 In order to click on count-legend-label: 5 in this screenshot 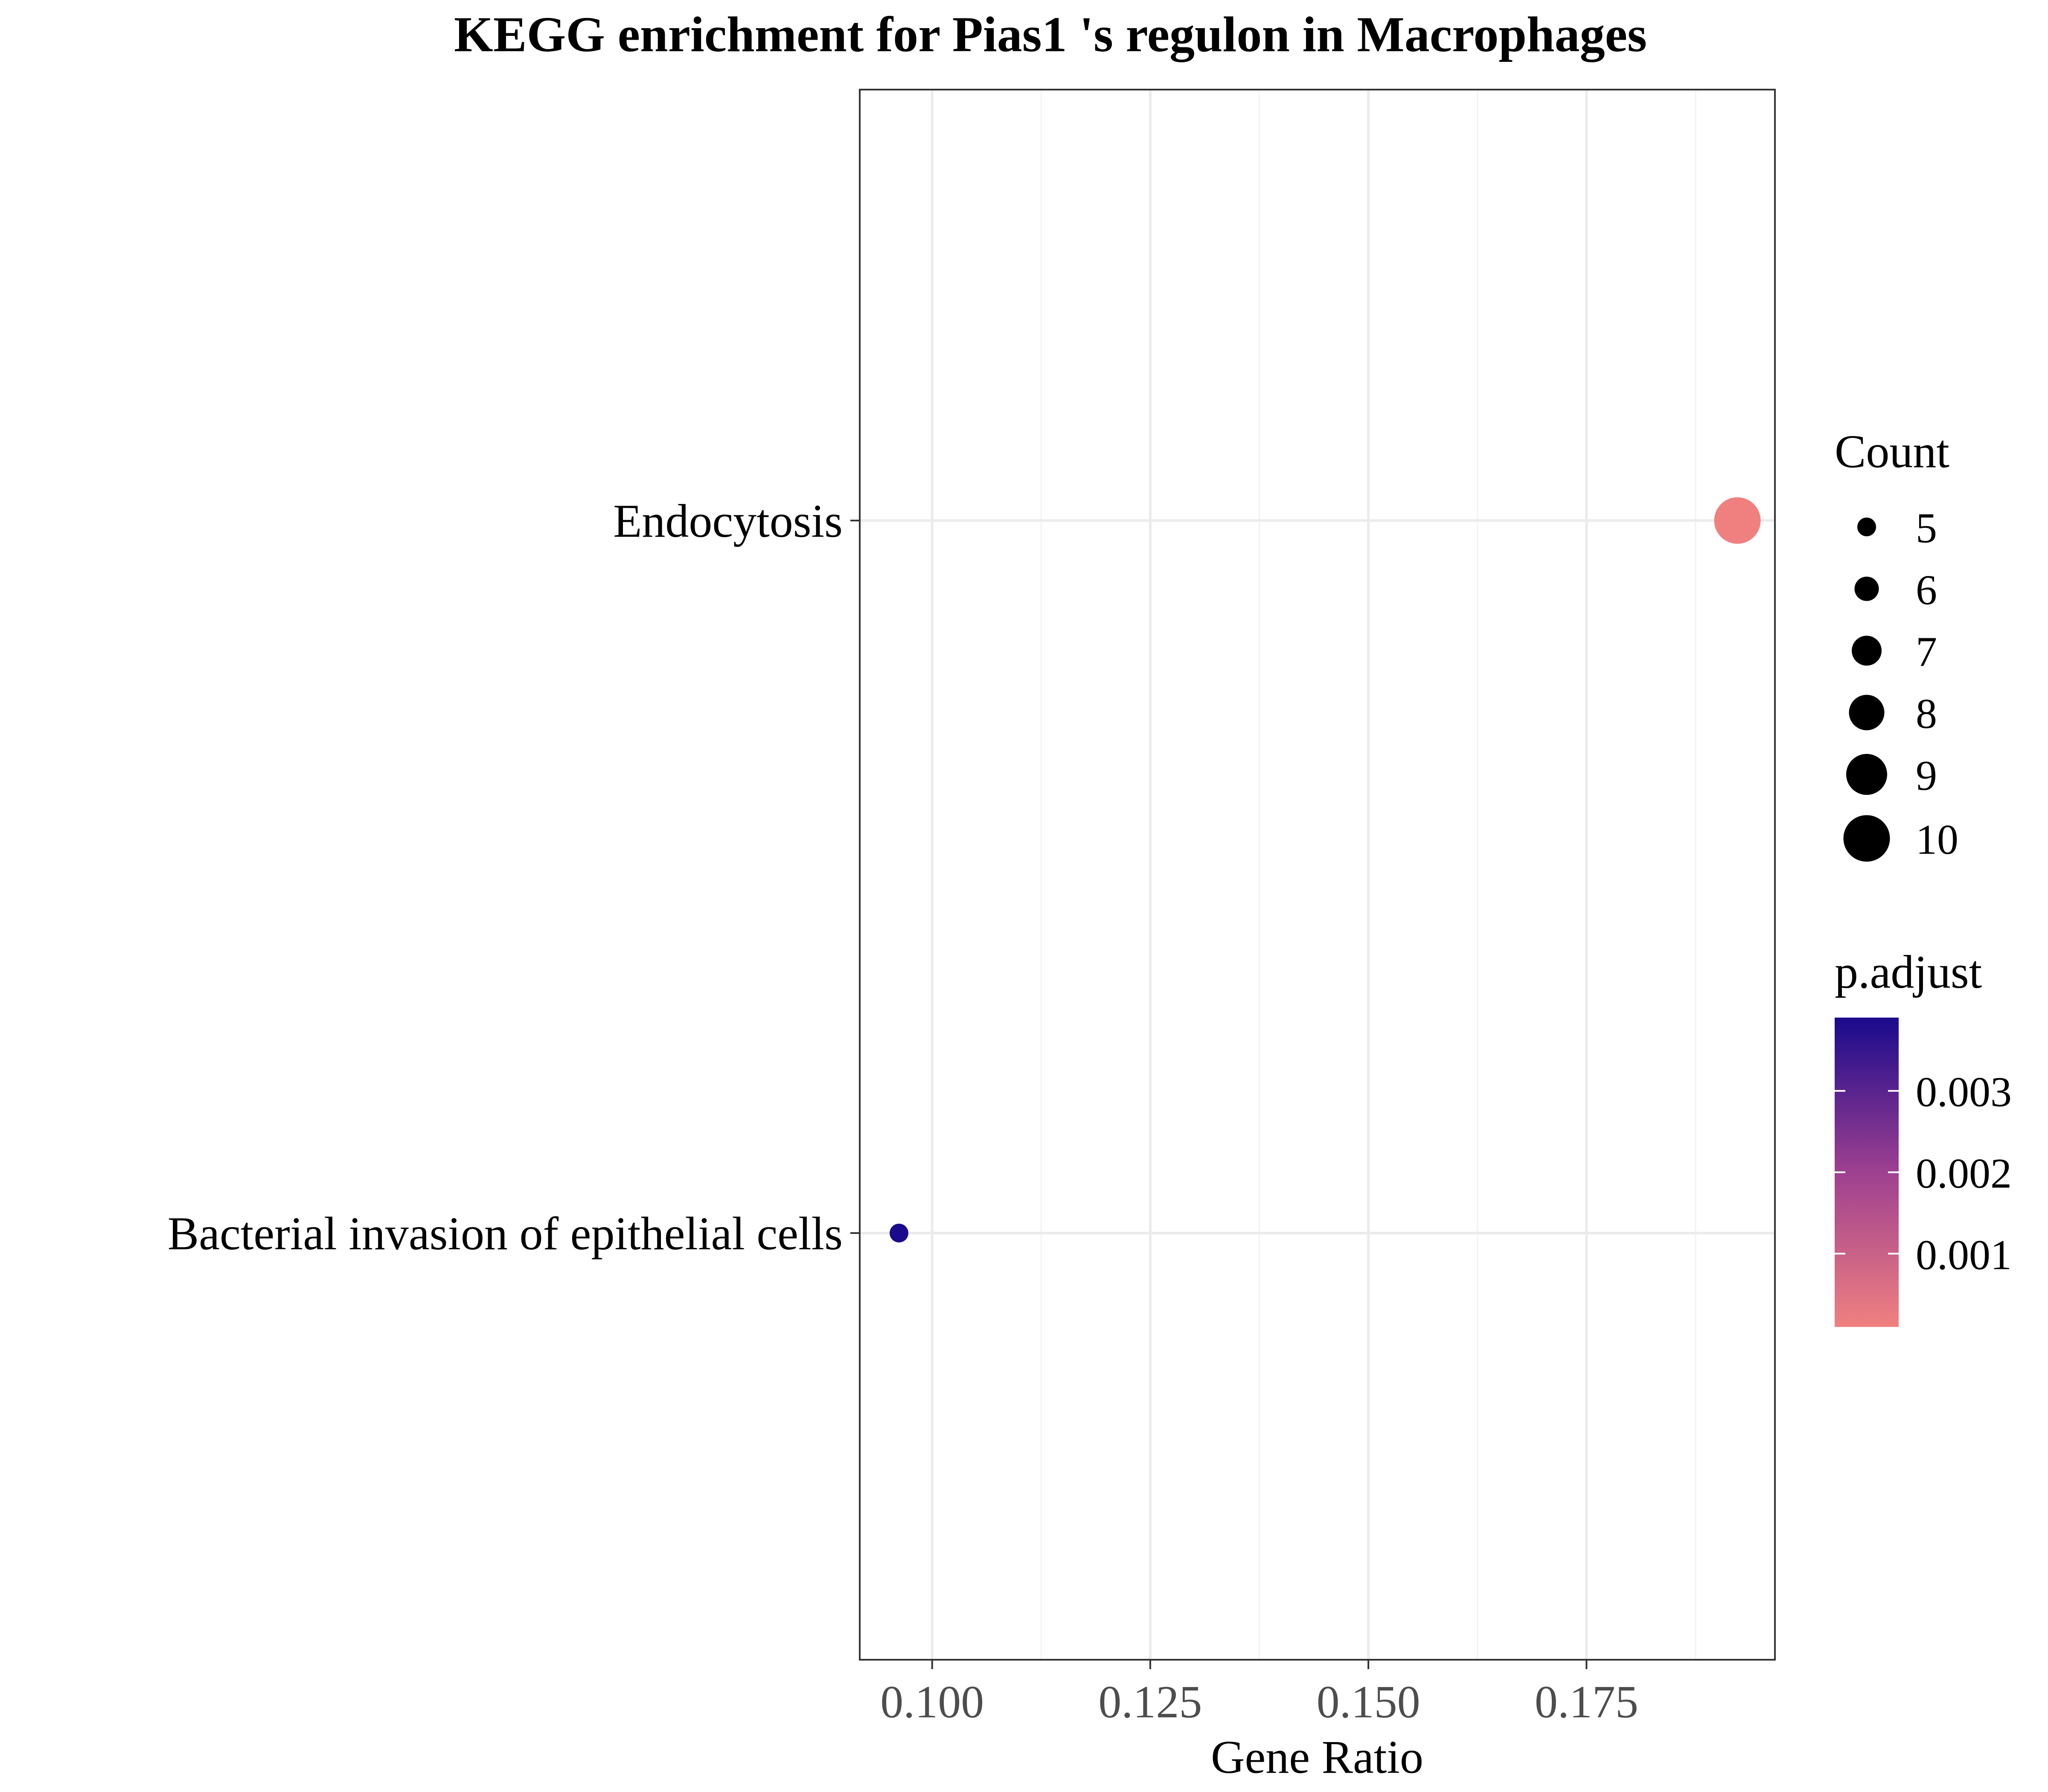, I will do `click(1927, 528)`.